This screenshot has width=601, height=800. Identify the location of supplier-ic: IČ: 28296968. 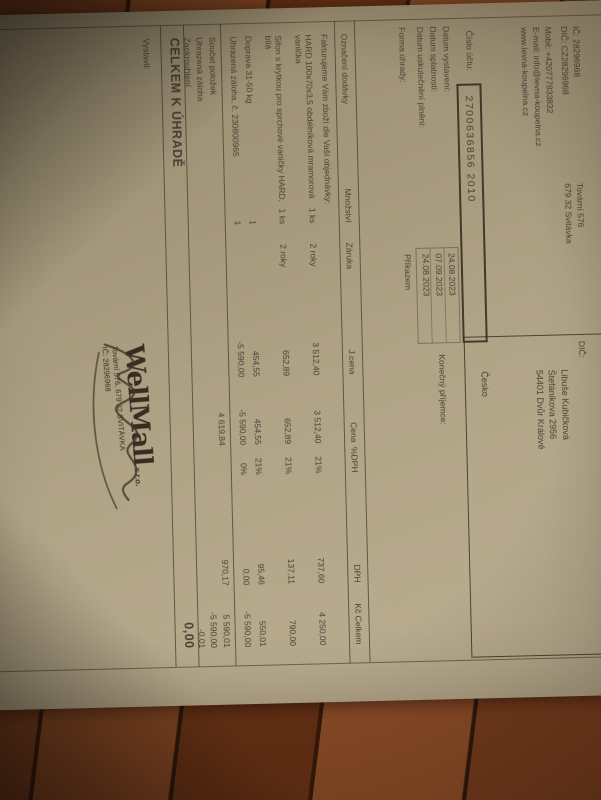
(577, 51).